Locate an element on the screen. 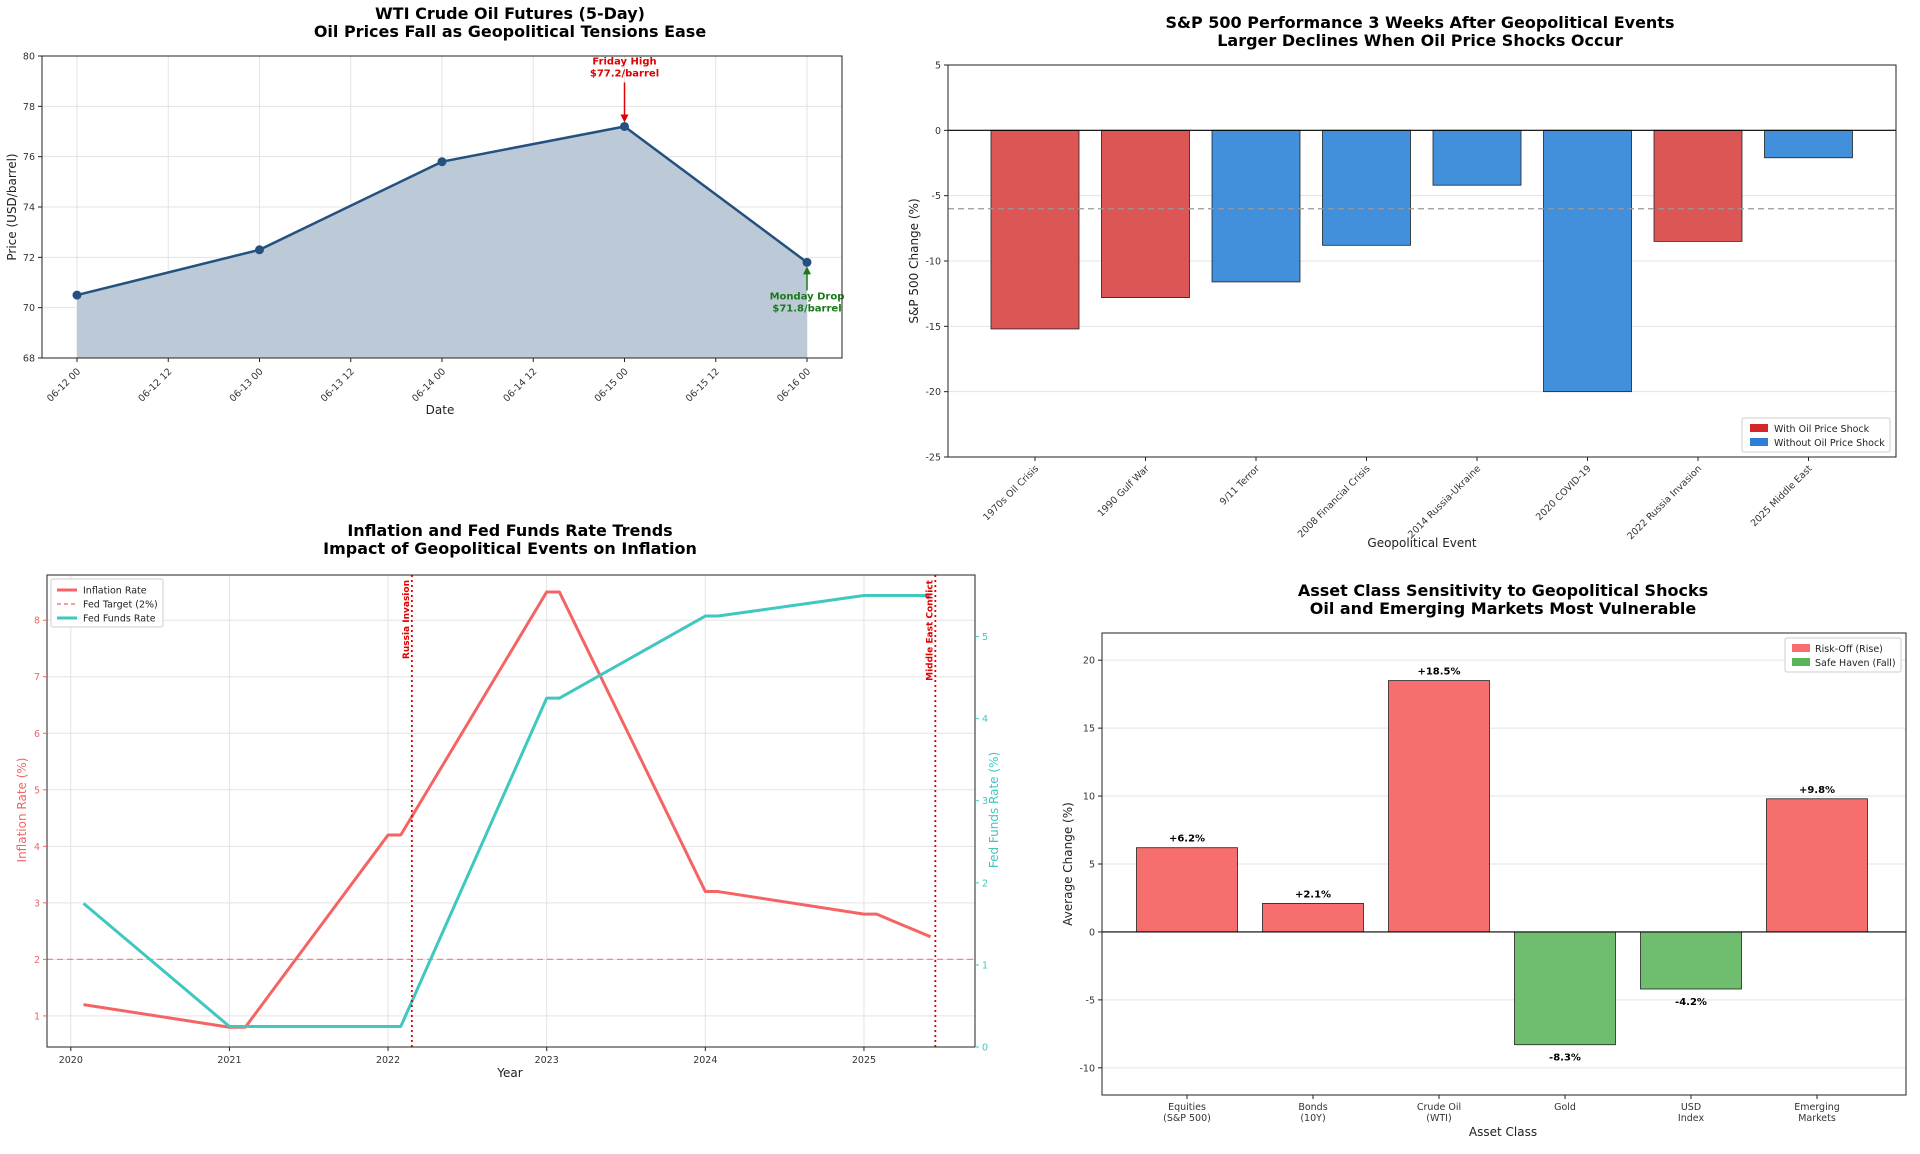 The image size is (1920, 1154). chart4-legend-box is located at coordinates (1843, 655).